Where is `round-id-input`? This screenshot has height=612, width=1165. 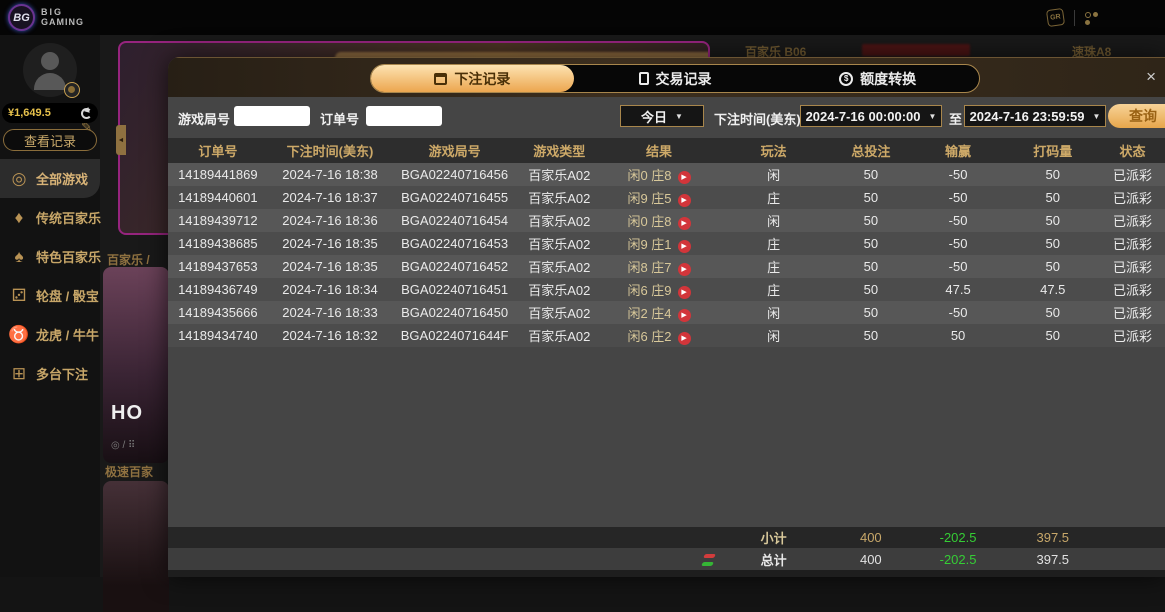
round-id-input is located at coordinates (272, 116).